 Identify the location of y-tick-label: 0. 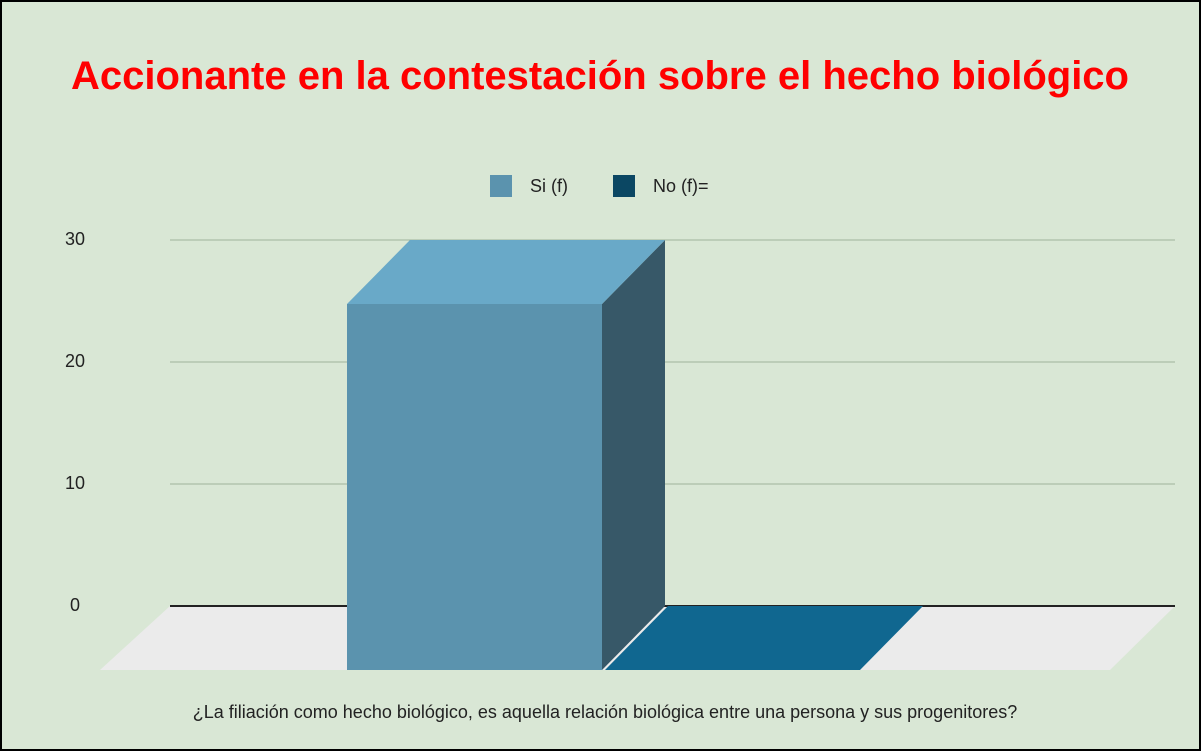
(75, 605).